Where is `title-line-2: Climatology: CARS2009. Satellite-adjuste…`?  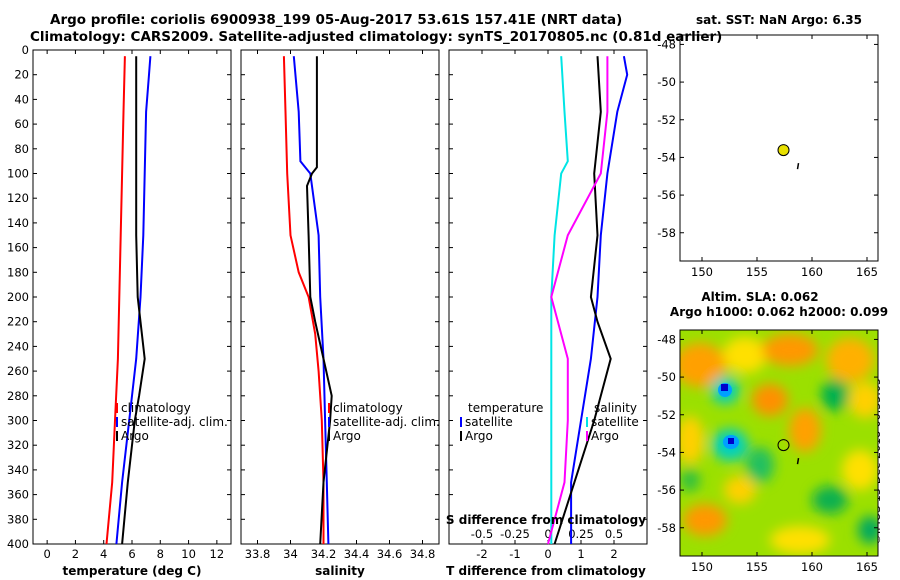 title-line-2: Climatology: CARS2009. Satellite-adjuste… is located at coordinates (376, 37).